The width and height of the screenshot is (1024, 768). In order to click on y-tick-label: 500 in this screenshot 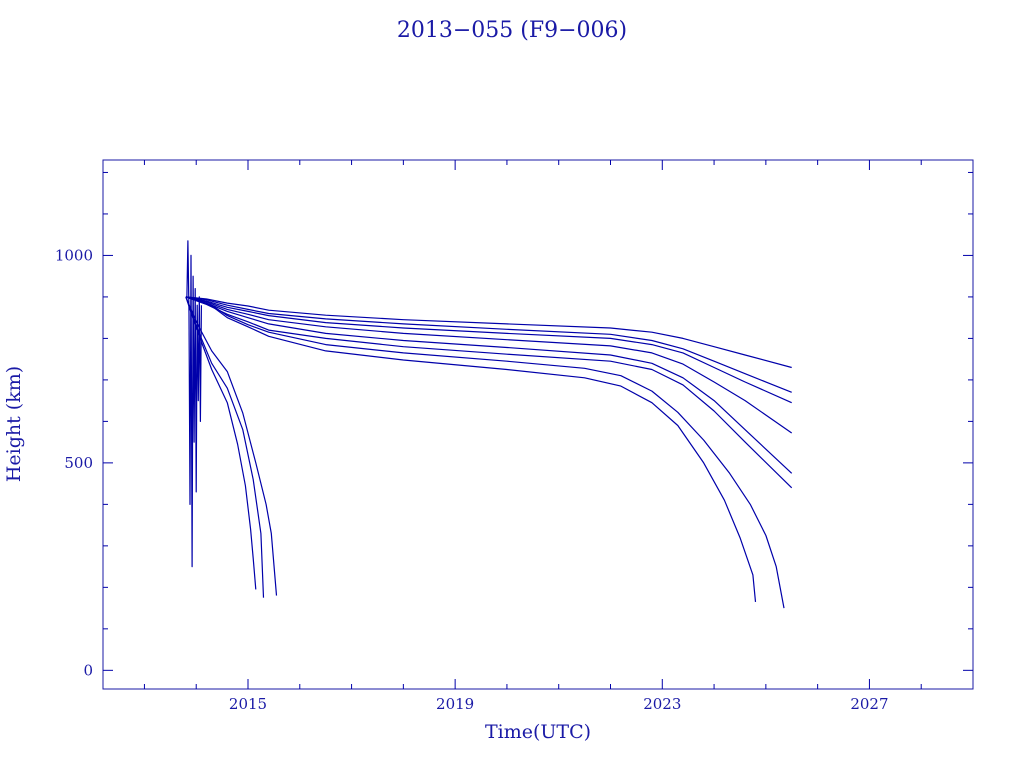, I will do `click(78, 463)`.